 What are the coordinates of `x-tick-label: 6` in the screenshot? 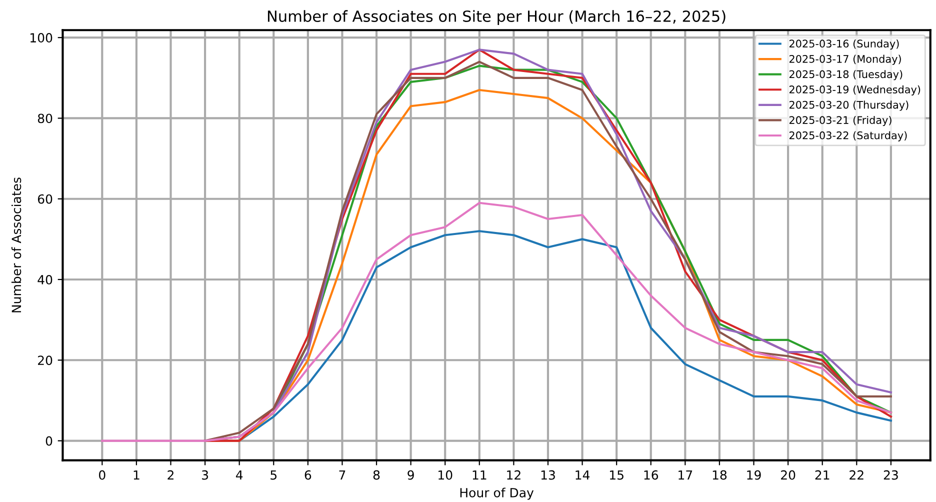 It's located at (308, 475).